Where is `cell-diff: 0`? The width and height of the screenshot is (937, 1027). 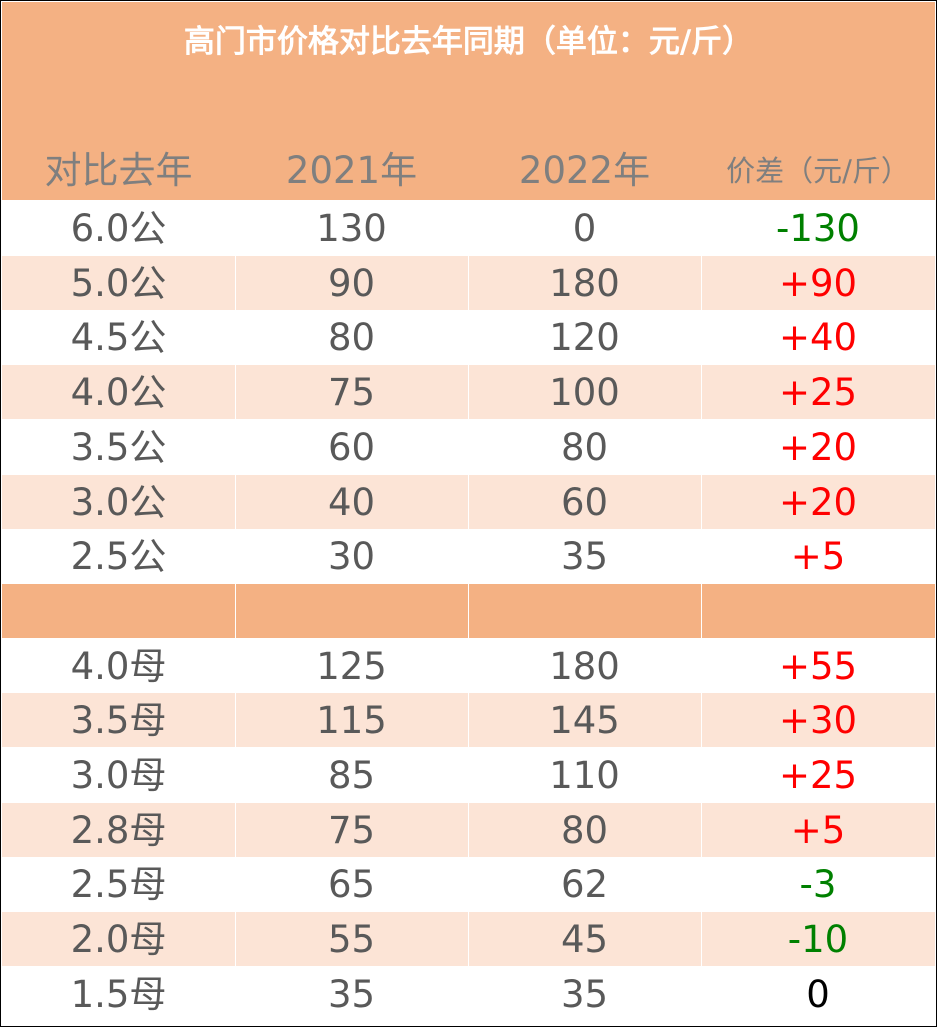 cell-diff: 0 is located at coordinates (818, 994).